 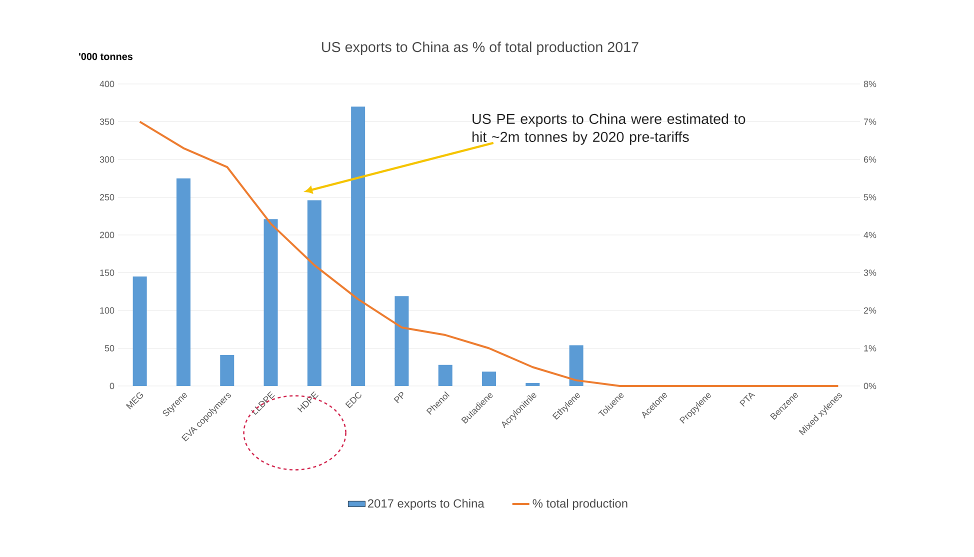 I want to click on legend-label: % total production, so click(x=580, y=504).